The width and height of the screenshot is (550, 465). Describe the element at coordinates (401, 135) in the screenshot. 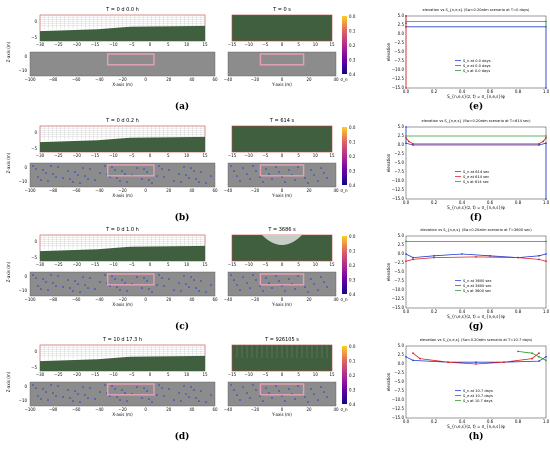

I see `y-tick-label: 2.5` at that location.